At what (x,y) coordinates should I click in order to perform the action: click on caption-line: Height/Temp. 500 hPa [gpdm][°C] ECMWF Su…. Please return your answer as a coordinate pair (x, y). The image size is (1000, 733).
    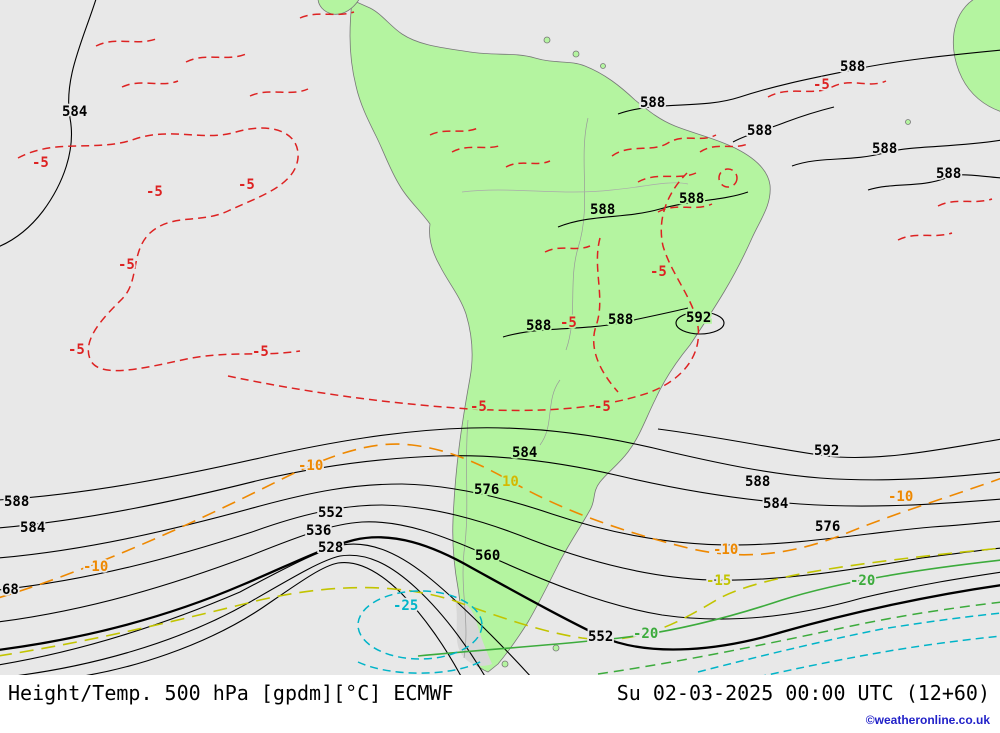
    Looking at the image, I should click on (500, 690).